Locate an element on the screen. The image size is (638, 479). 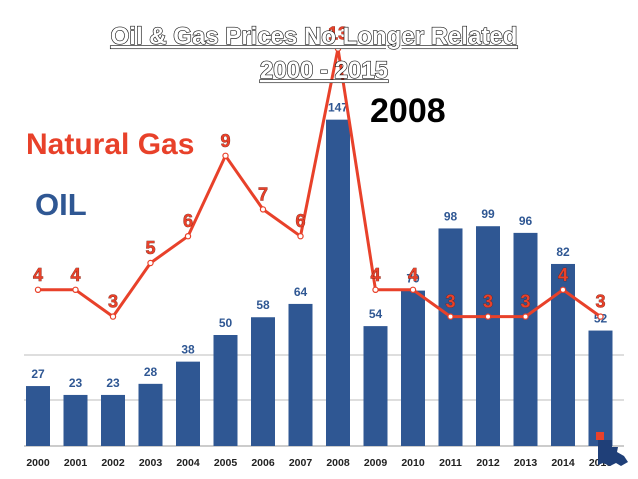
oil-bar-label: 28 is located at coordinates (151, 372).